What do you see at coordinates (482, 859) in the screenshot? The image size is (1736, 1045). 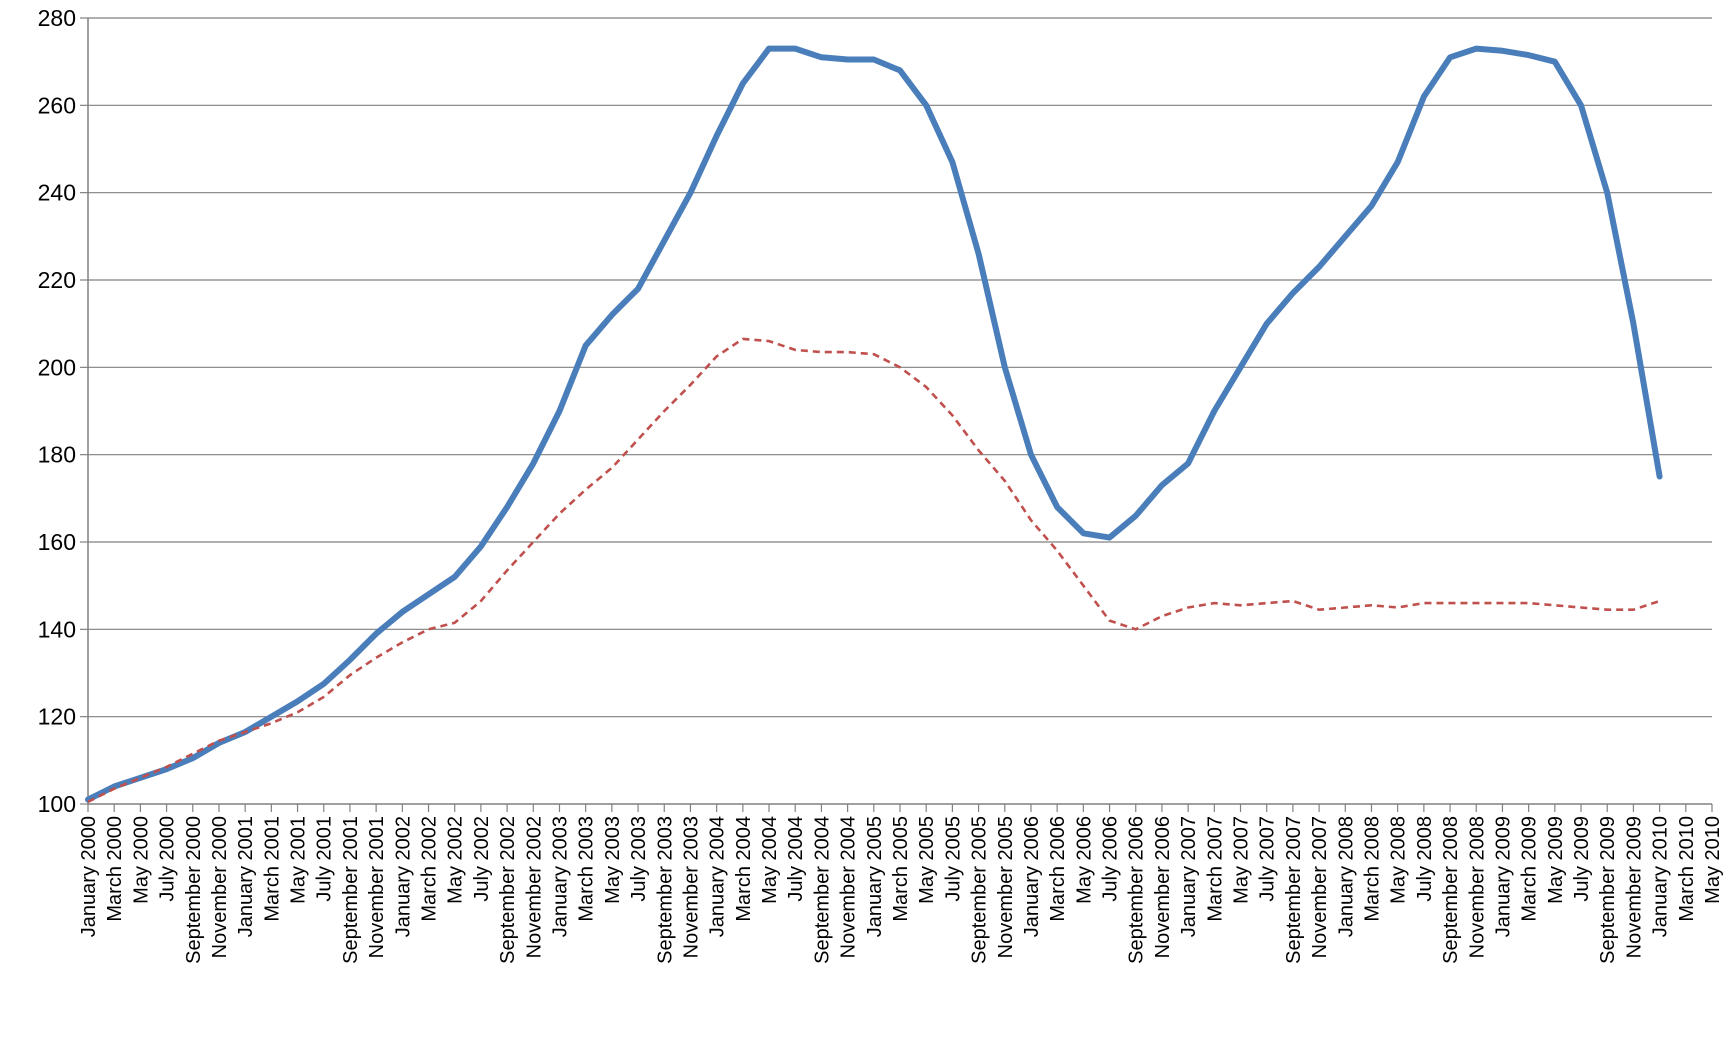 I see `x-tick-label: July 2002` at bounding box center [482, 859].